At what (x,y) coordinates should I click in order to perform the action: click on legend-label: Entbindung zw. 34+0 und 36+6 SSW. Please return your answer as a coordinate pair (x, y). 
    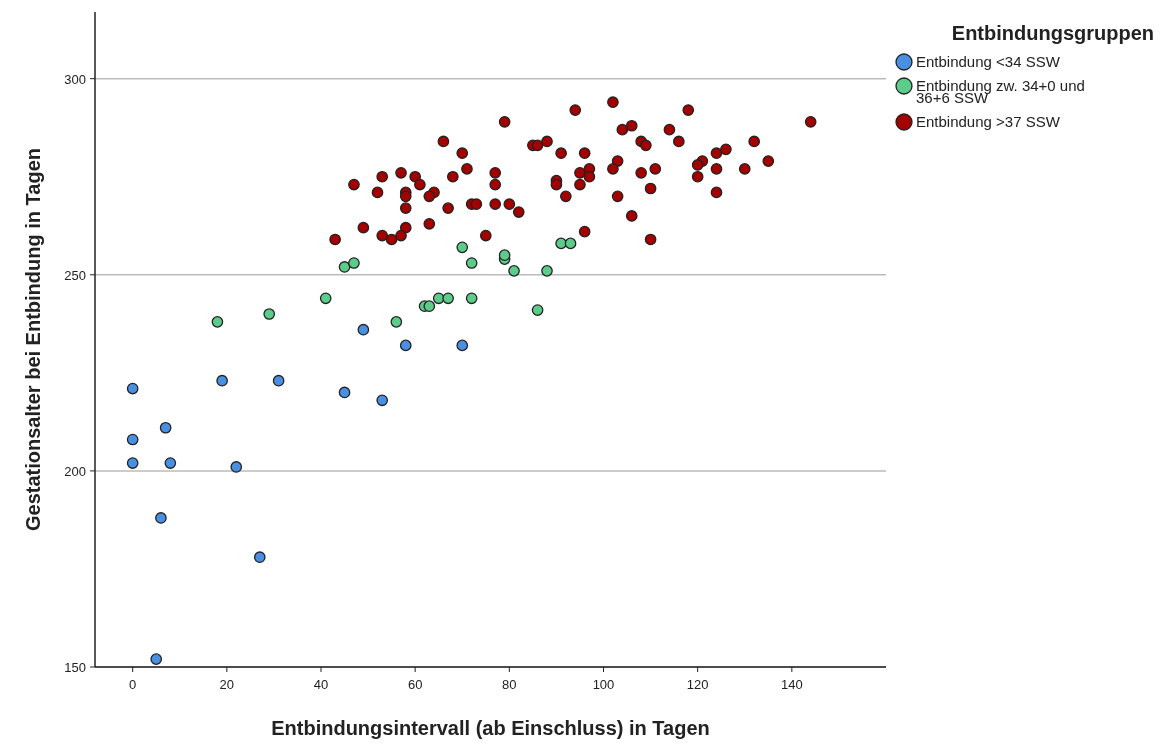
    Looking at the image, I should click on (1000, 91).